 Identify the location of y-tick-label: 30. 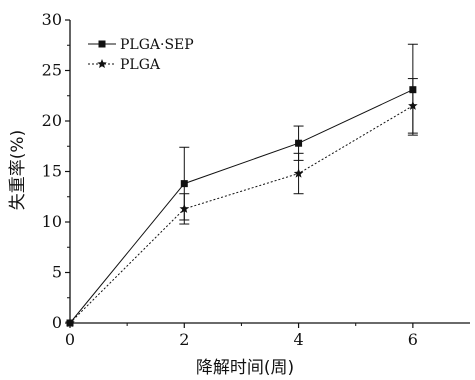
(52, 19).